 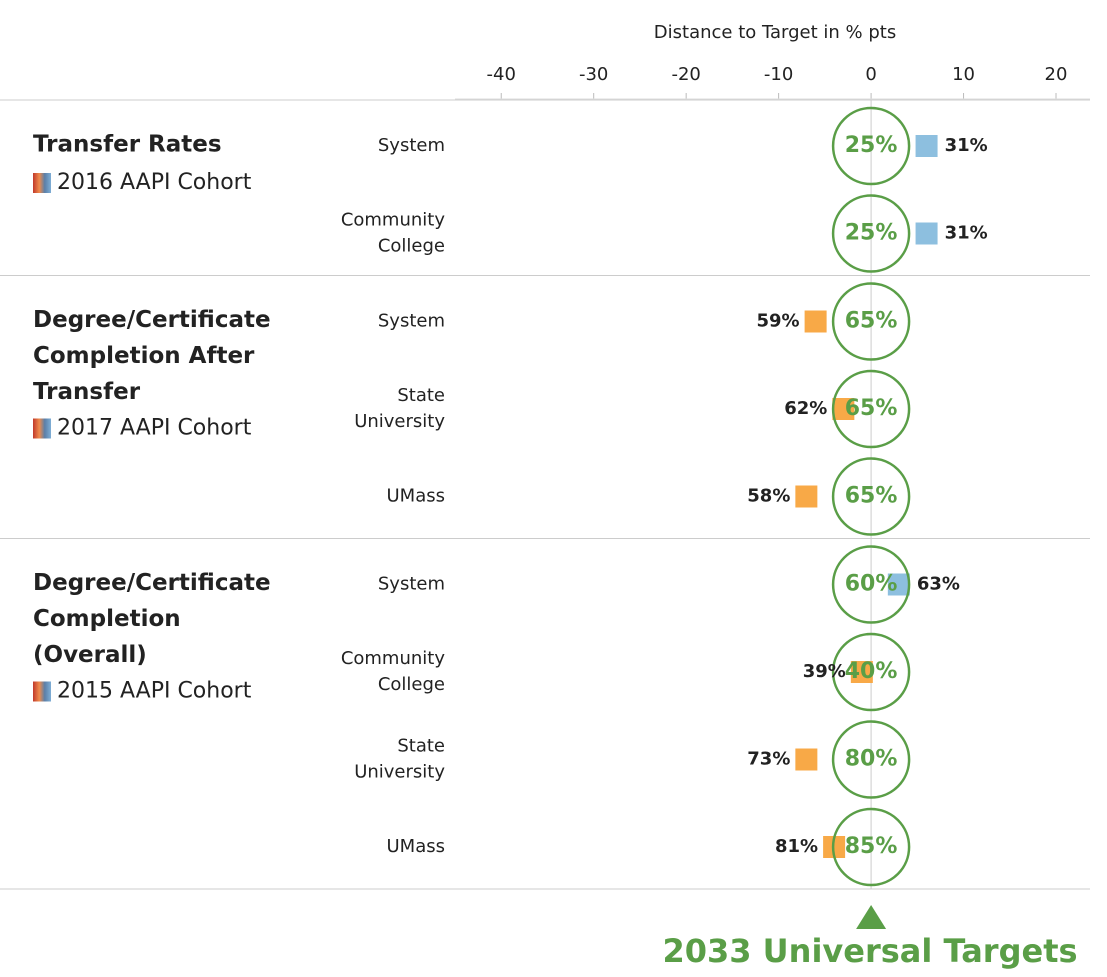 What do you see at coordinates (685, 74) in the screenshot?
I see `x-tick-label: -20` at bounding box center [685, 74].